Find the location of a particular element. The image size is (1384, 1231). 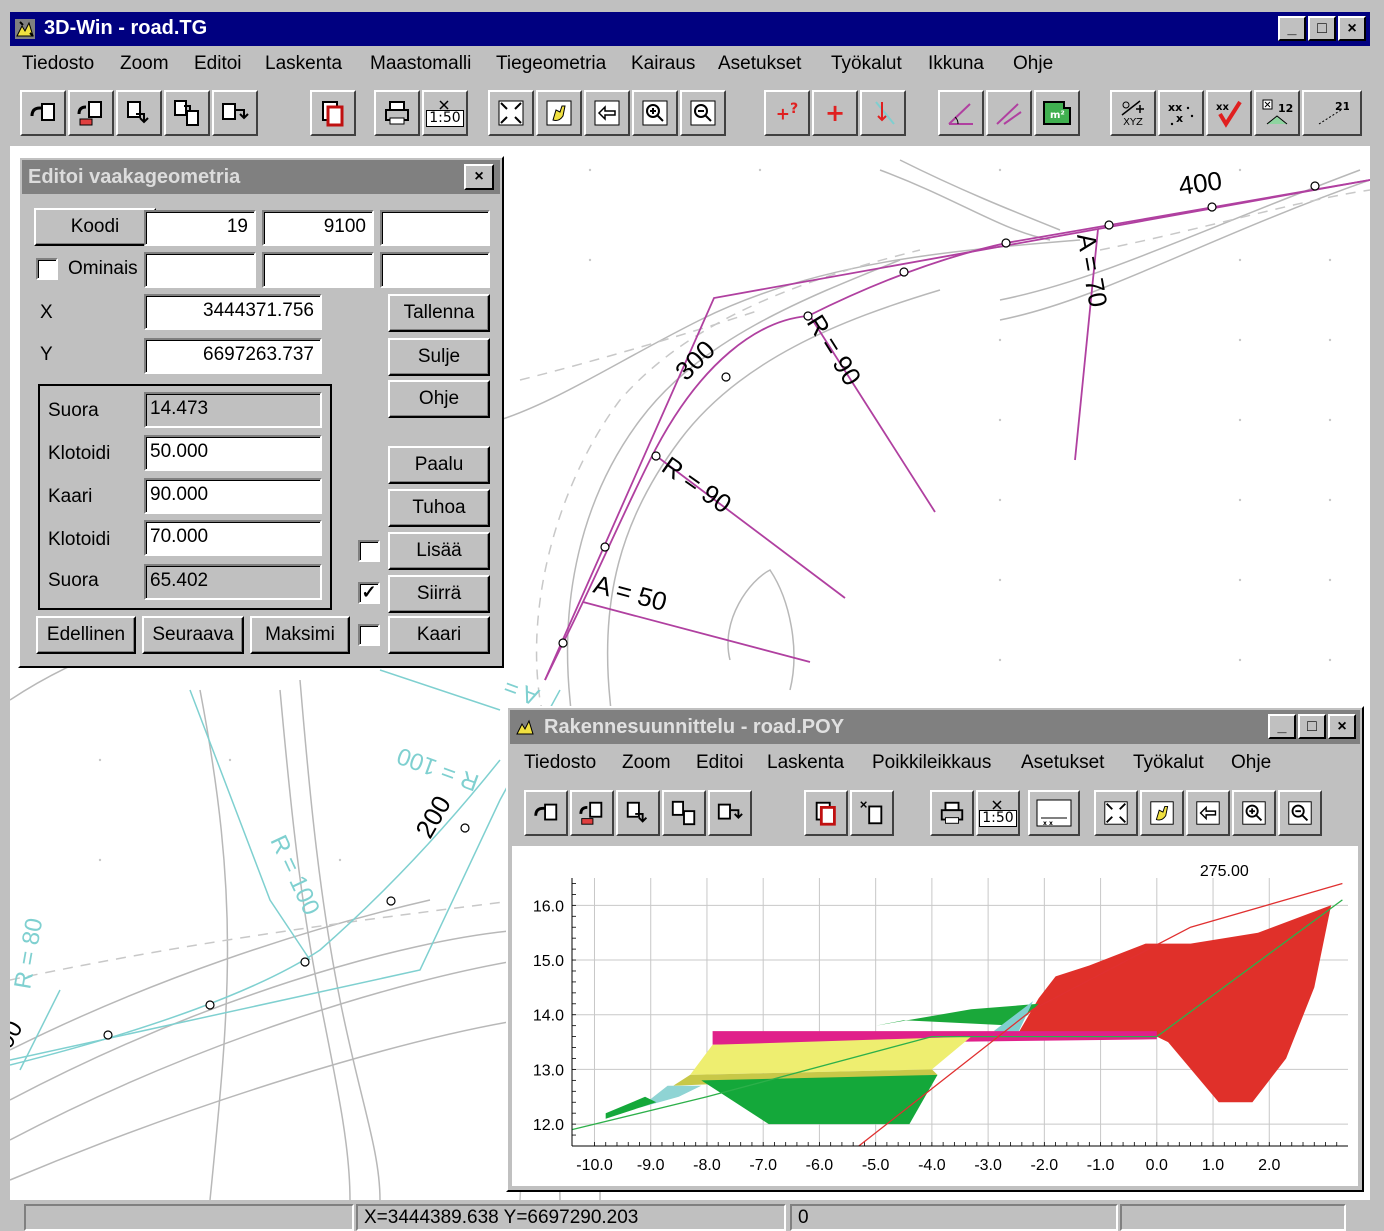

element-value-4: 70.000 is located at coordinates (233, 538).